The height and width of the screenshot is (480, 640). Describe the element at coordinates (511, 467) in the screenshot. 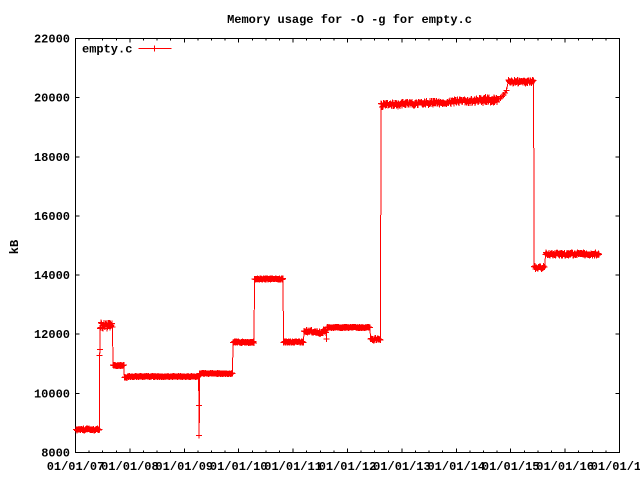

I see `svg-text: 01/01/15` at that location.